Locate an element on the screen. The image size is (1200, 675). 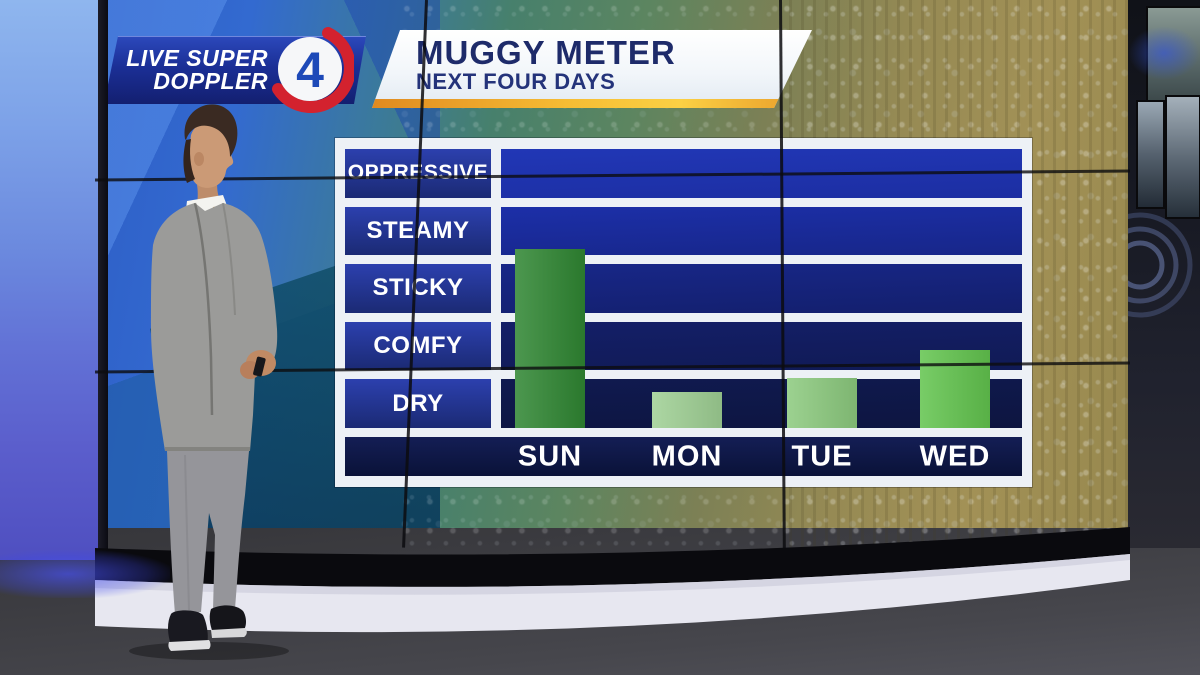
x-label-tue: TUE is located at coordinates (822, 456).